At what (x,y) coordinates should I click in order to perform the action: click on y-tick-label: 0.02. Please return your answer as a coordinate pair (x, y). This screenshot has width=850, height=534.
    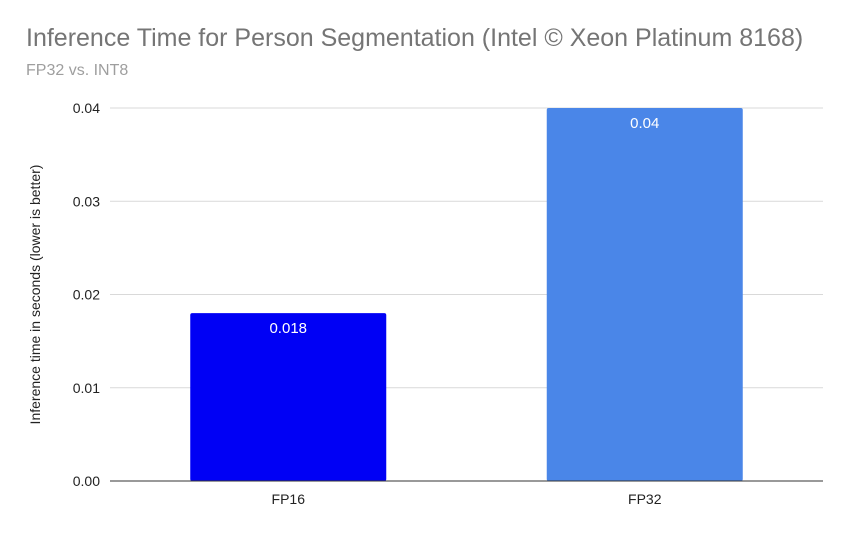
    Looking at the image, I should click on (86, 295).